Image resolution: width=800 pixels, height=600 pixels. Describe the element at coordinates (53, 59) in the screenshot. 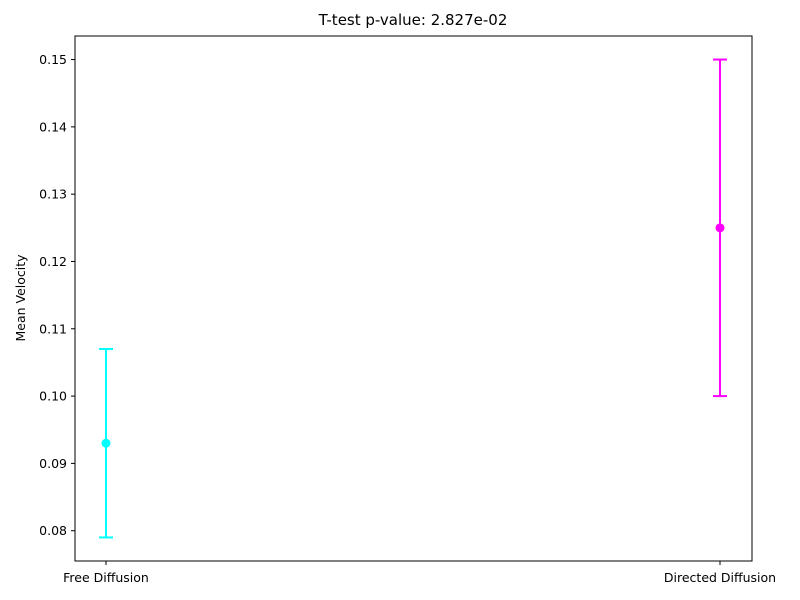

I see `y-tick-label: 0.15` at that location.